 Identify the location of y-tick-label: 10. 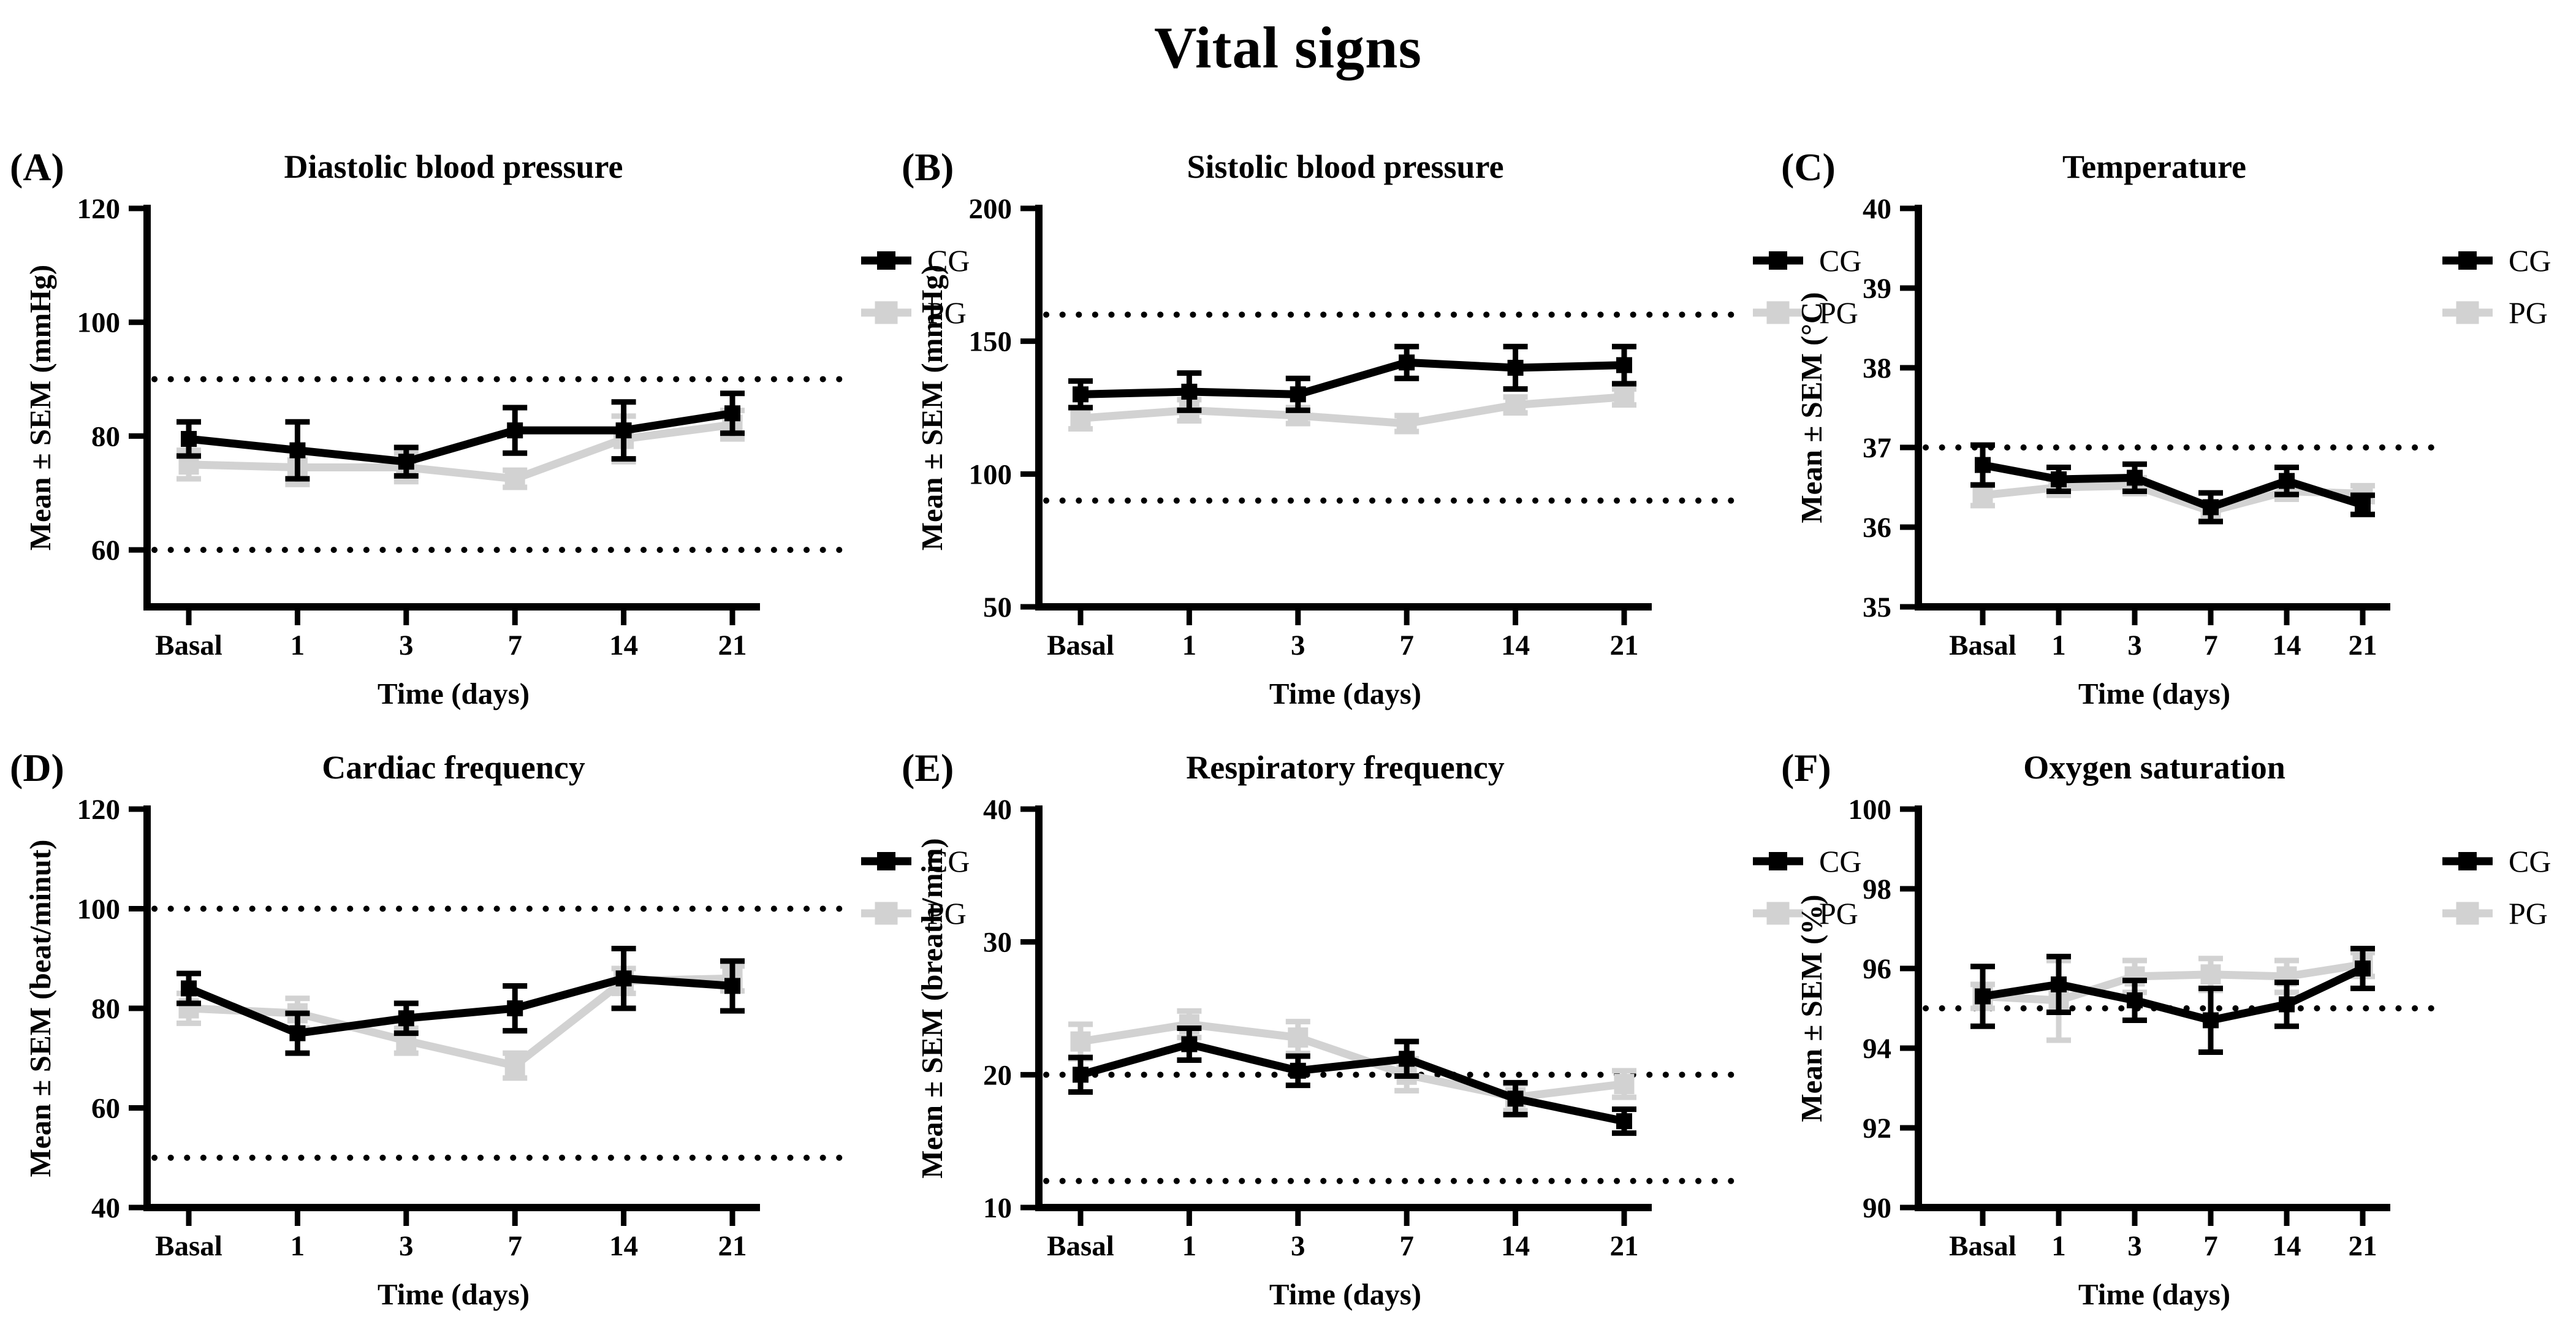
(997, 1208).